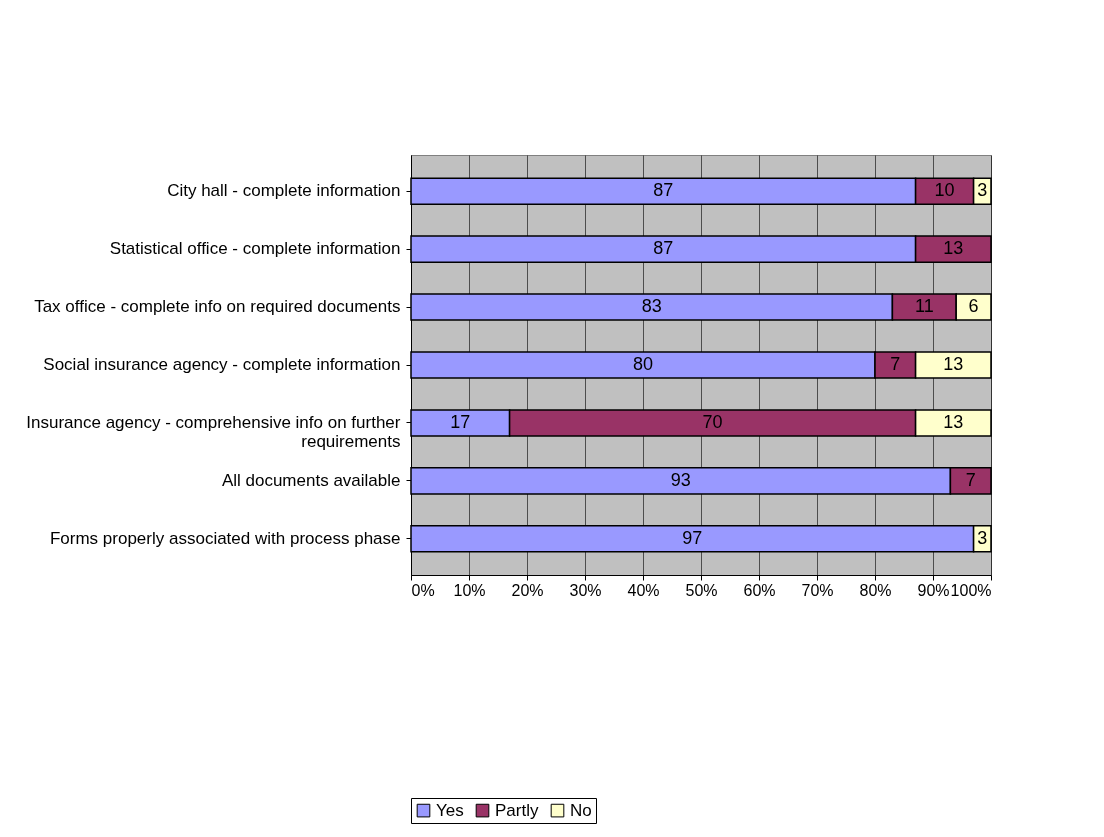 This screenshot has width=1104, height=837. I want to click on x-tick-label: 0%, so click(423, 590).